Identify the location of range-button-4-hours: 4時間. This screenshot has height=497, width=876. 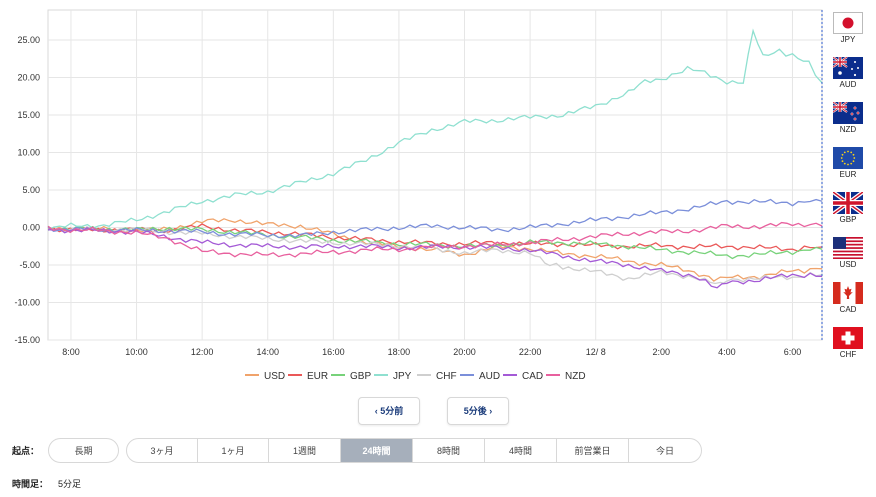
(520, 450).